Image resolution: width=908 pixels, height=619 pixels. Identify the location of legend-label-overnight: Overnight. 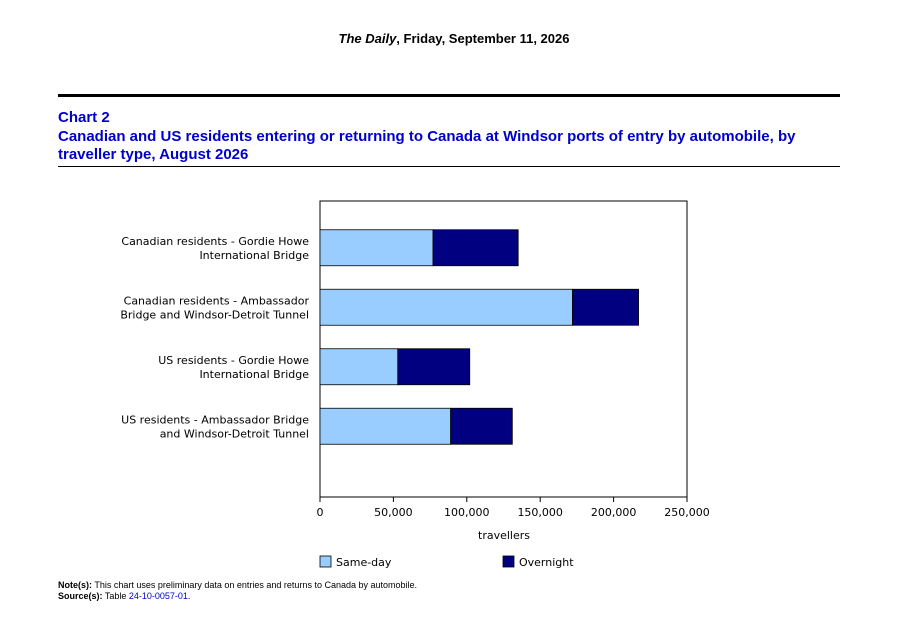
(546, 562).